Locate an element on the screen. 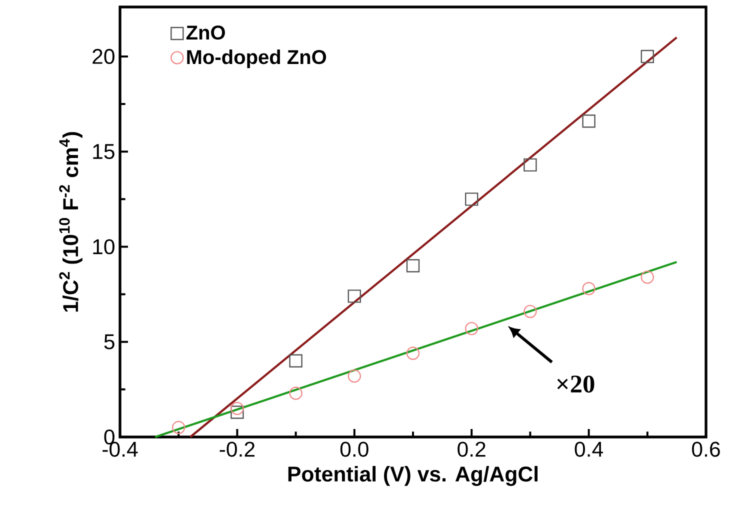 Image resolution: width=741 pixels, height=525 pixels. y-tick-label: 10 is located at coordinates (103, 246).